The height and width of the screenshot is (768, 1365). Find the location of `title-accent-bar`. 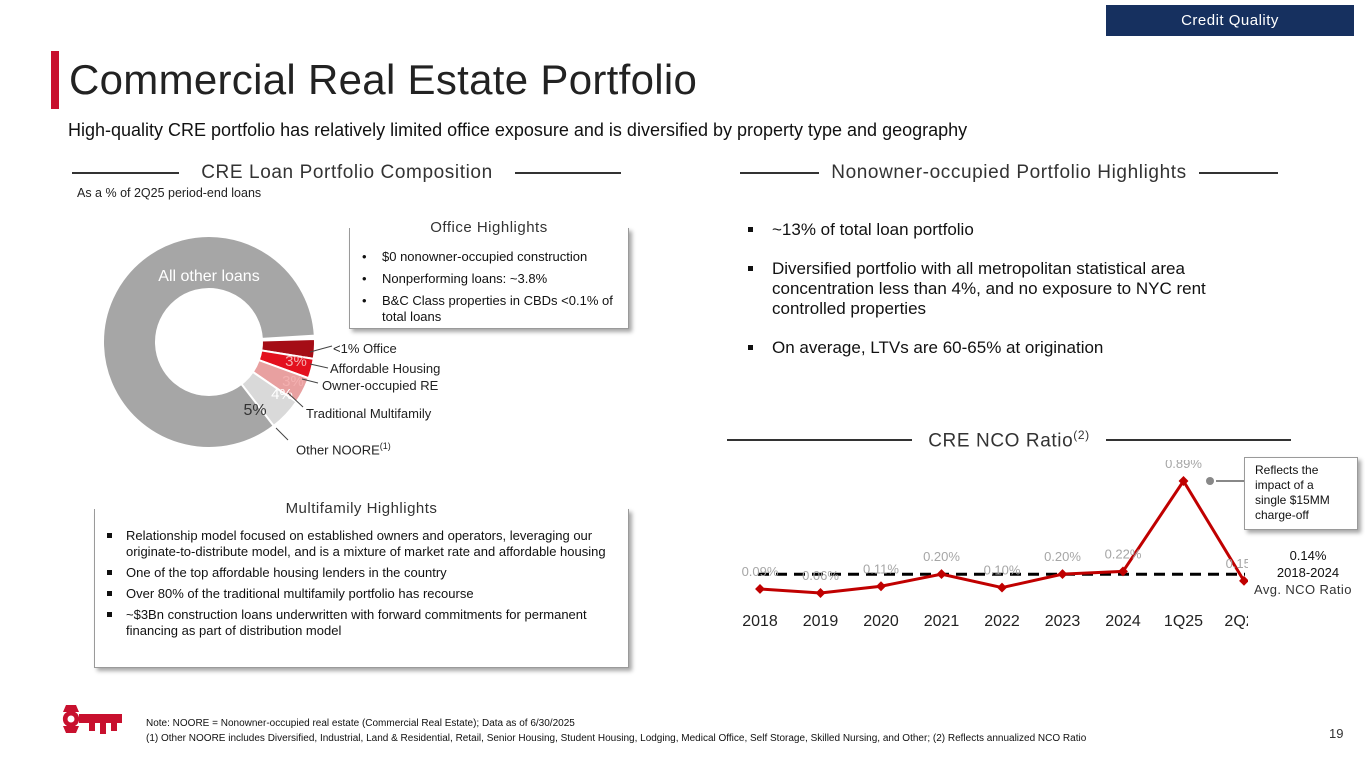

title-accent-bar is located at coordinates (55, 80).